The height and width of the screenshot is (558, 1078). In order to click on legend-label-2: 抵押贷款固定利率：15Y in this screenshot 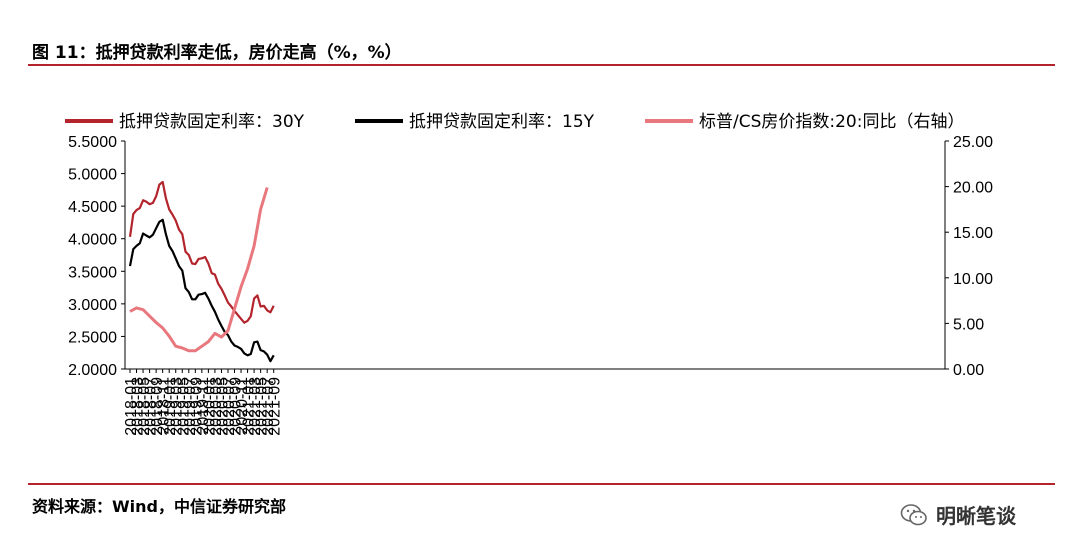, I will do `click(502, 122)`.